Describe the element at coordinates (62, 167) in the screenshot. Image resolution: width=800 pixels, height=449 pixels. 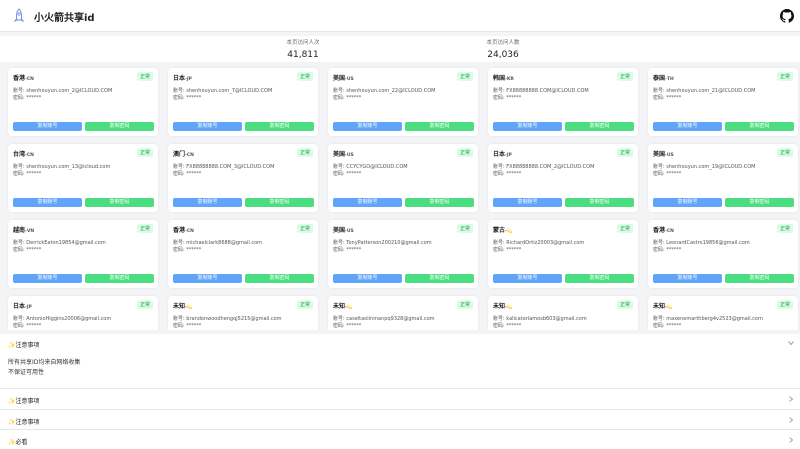
I see `account: 账号: shenhouyun.com_13@icloud.com` at that location.